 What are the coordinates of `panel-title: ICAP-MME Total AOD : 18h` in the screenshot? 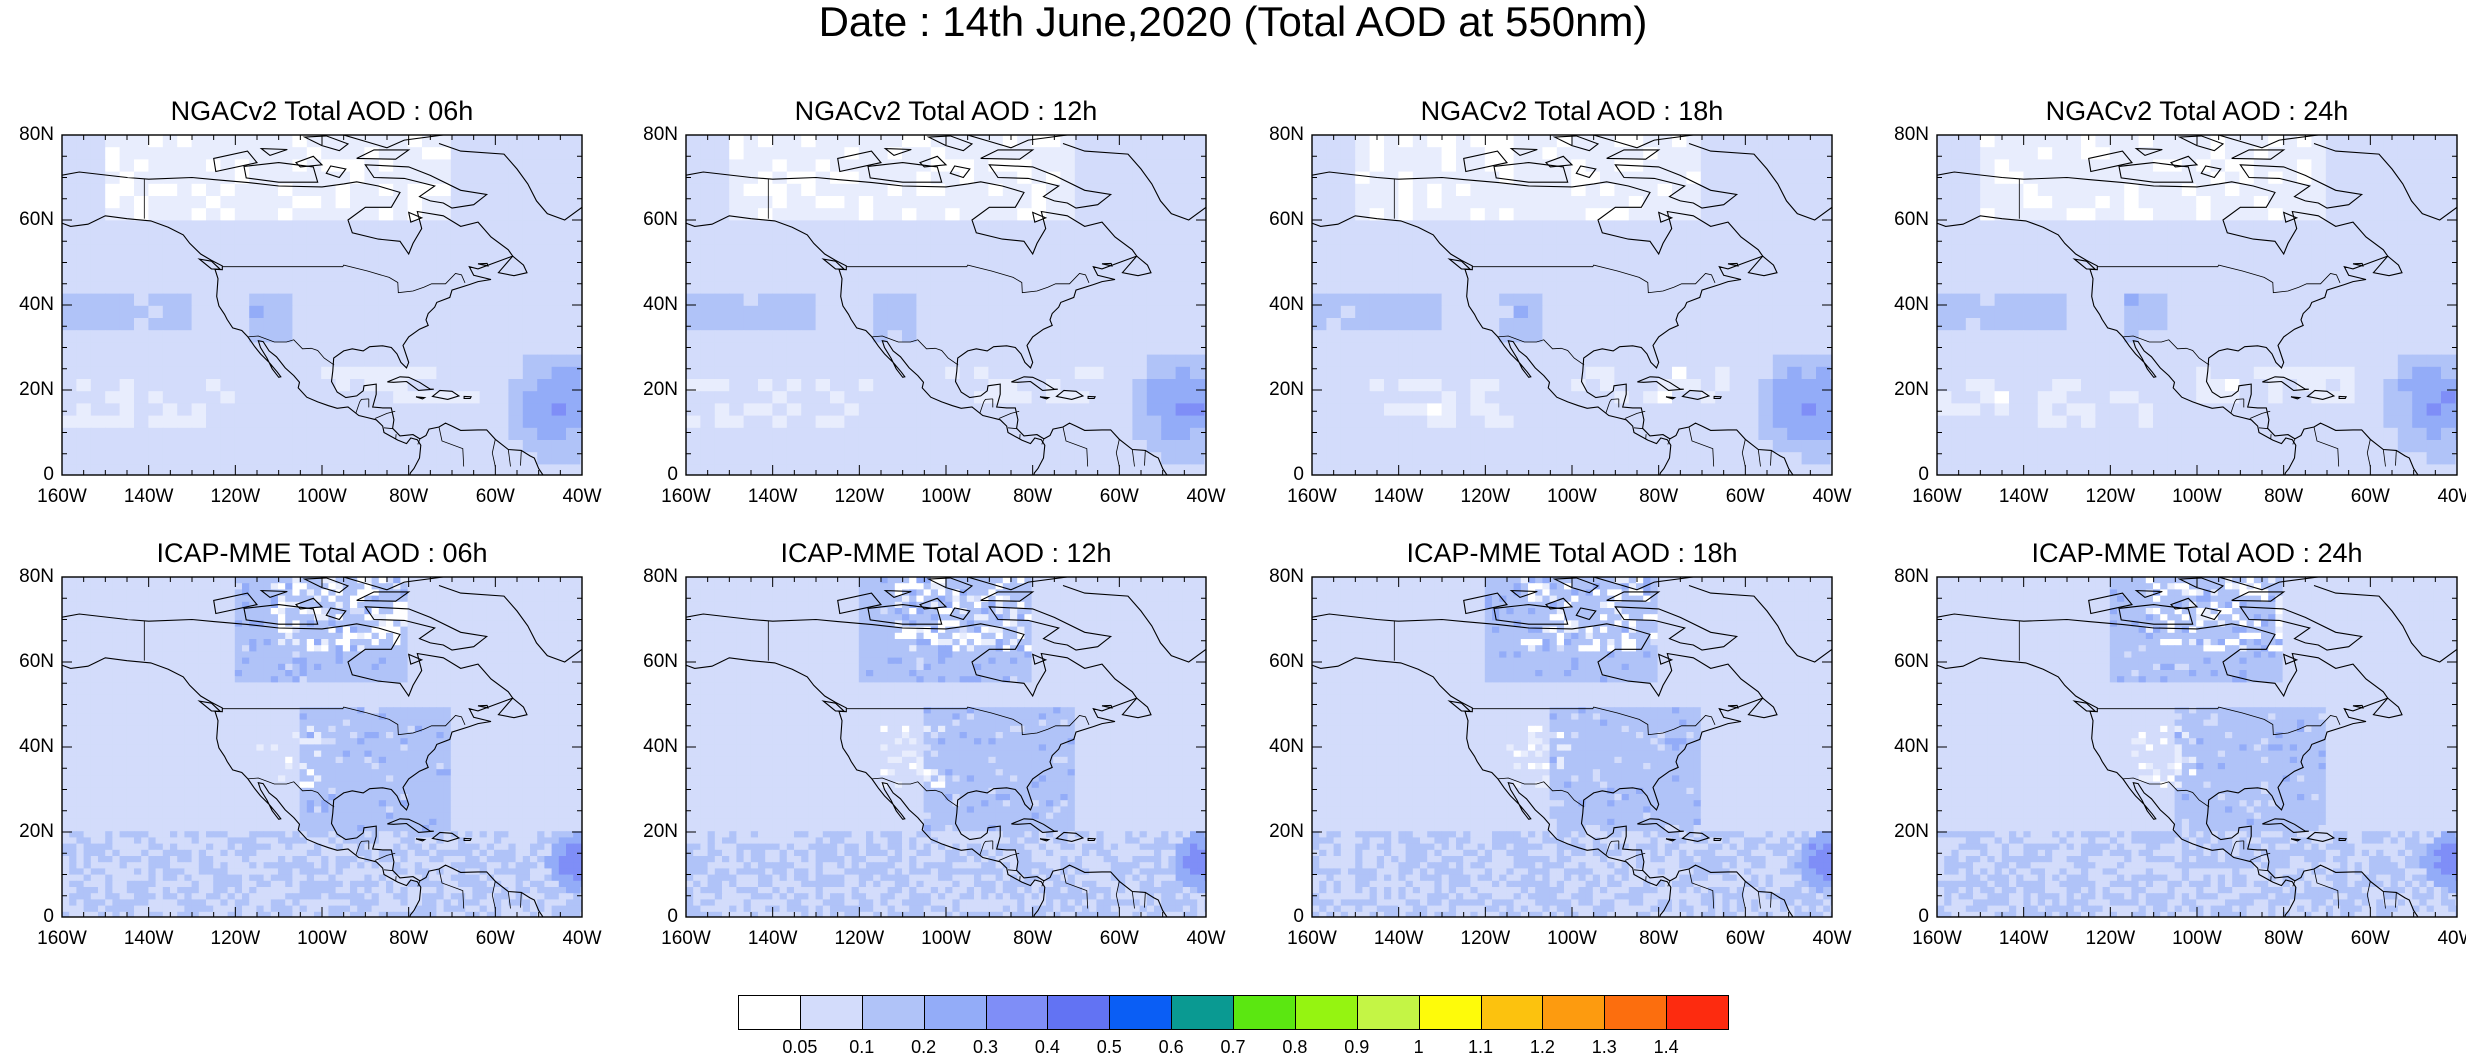 It's located at (1572, 553).